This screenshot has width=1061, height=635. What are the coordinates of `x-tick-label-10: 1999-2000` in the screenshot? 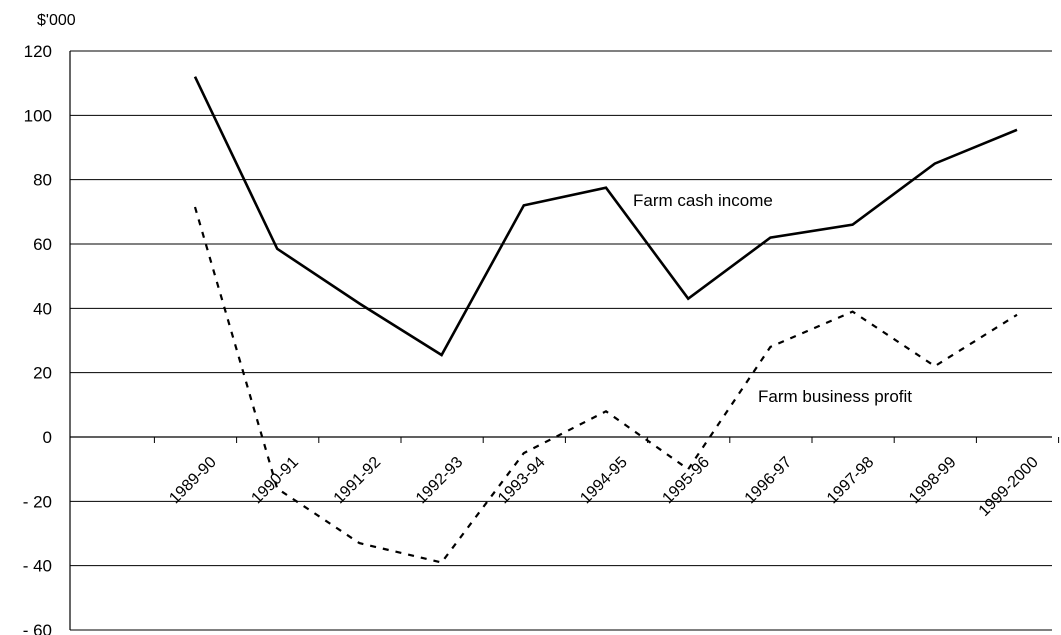 It's located at (1009, 487).